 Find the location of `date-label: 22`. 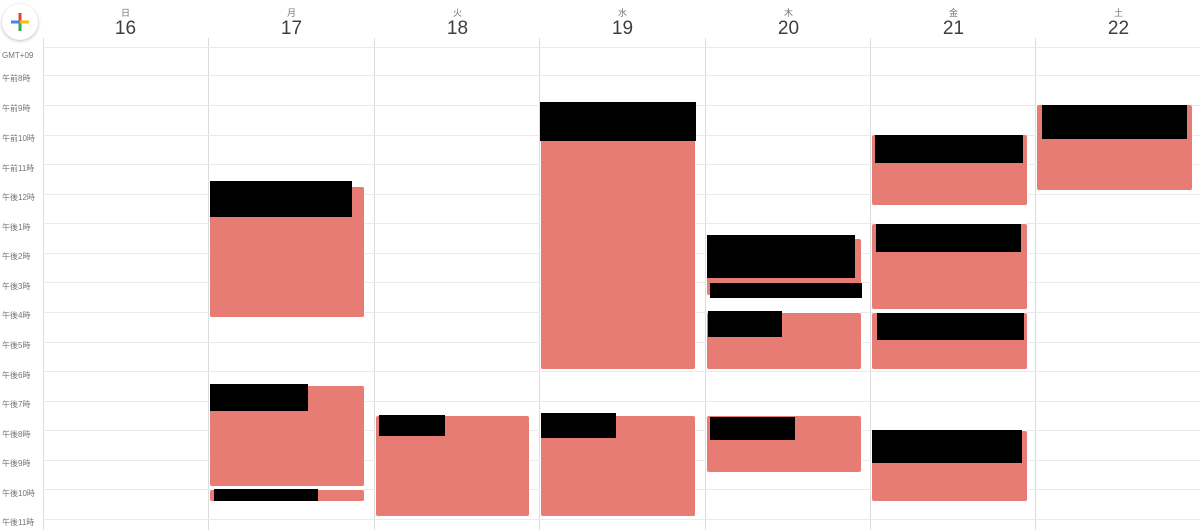

date-label: 22 is located at coordinates (1118, 28).